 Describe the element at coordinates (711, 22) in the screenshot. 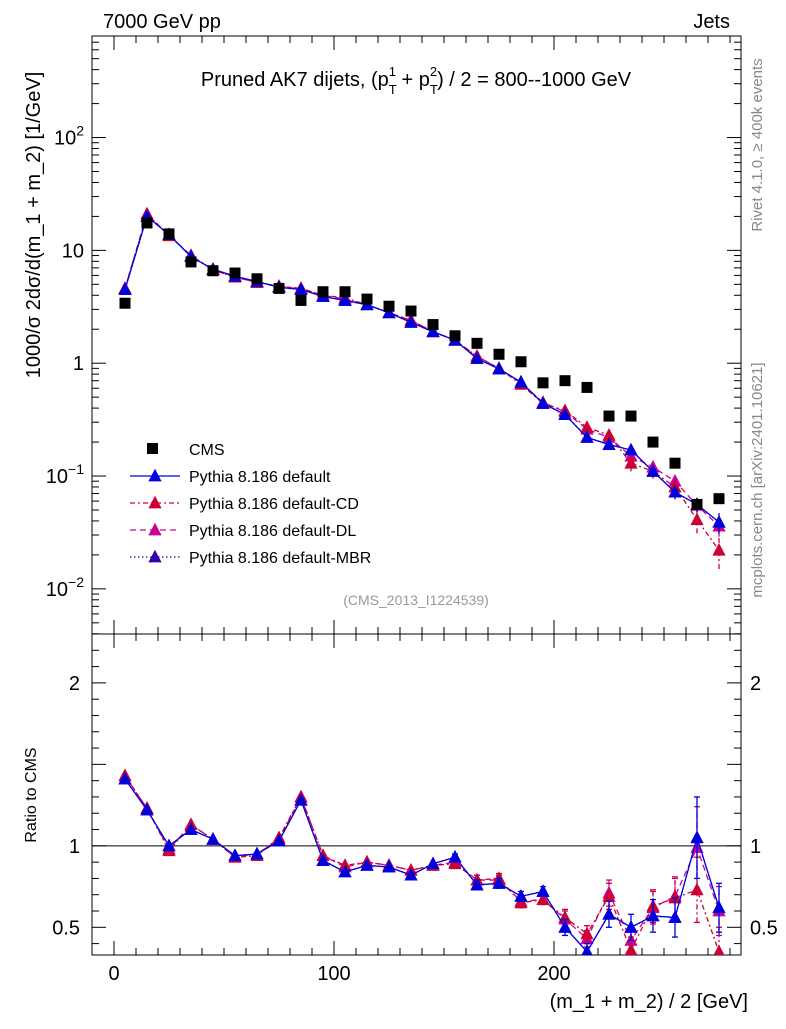

I see `header-right: Jets` at that location.